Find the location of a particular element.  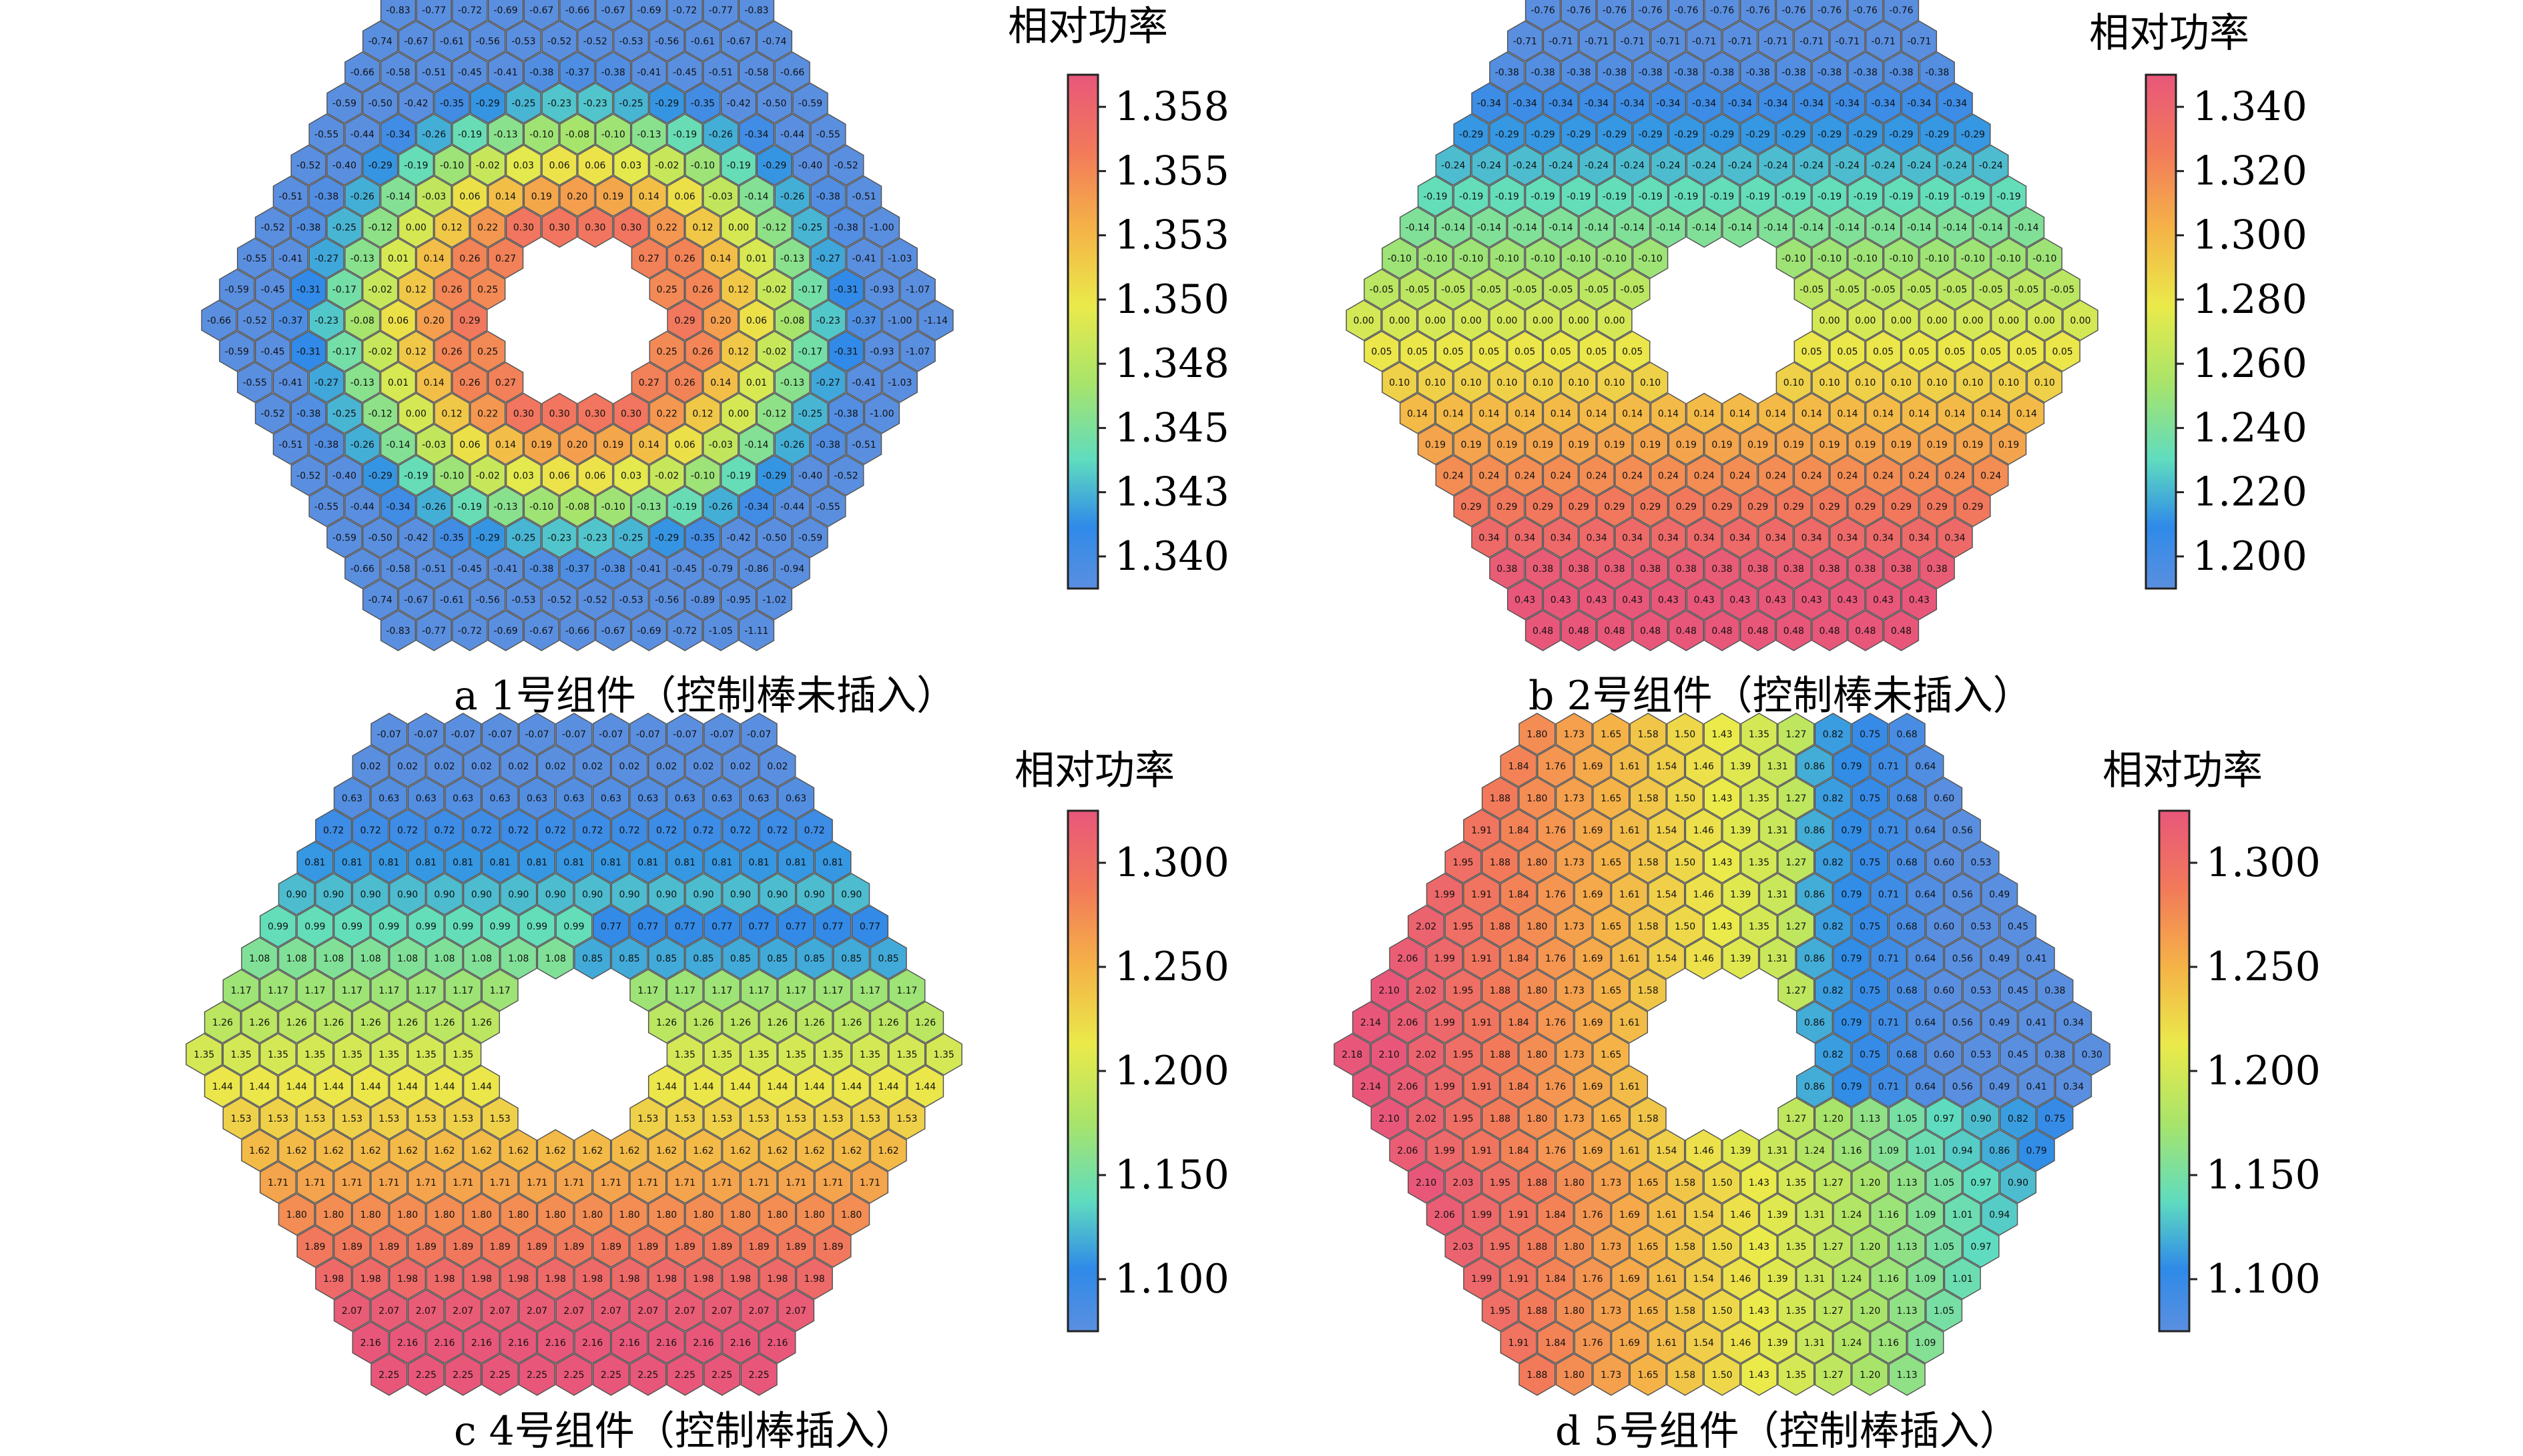

hex-cell-label: 2.07 is located at coordinates (426, 1311).